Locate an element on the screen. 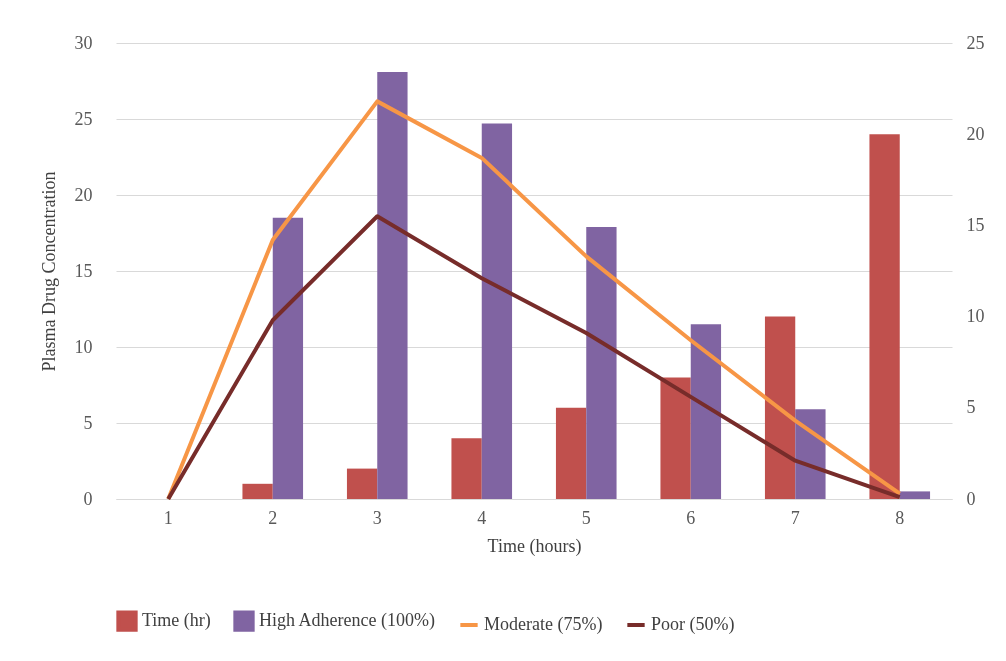 This screenshot has width=1006, height=661. x-tick-label: 6 is located at coordinates (691, 517).